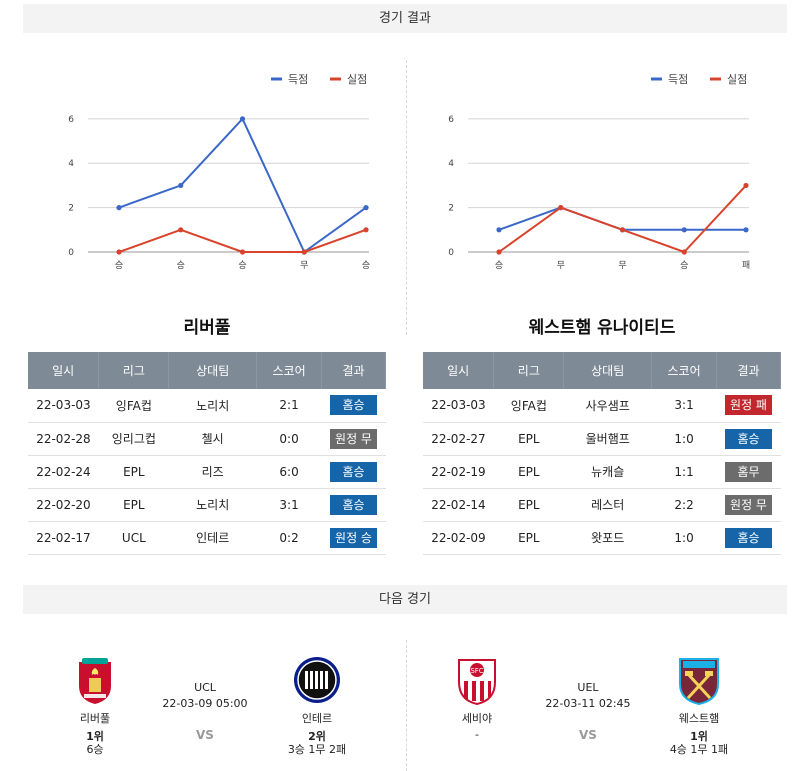 Image resolution: width=796 pixels, height=771 pixels. I want to click on result-badge: 원정 무, so click(353, 438).